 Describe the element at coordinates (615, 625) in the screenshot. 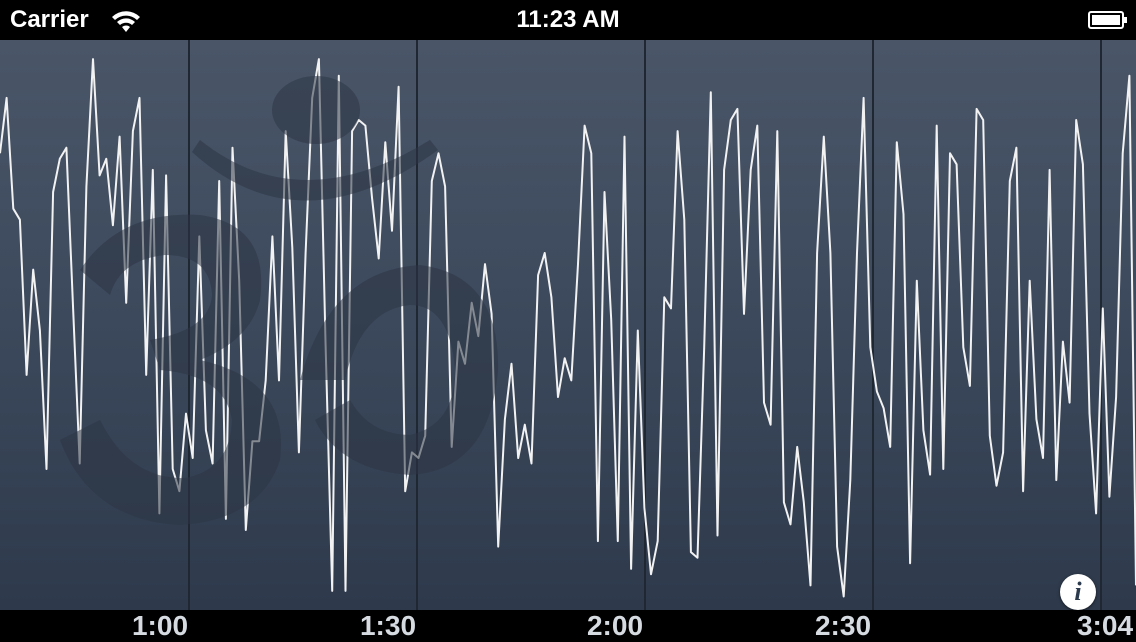

I see `time-tick-label: 2:00` at that location.